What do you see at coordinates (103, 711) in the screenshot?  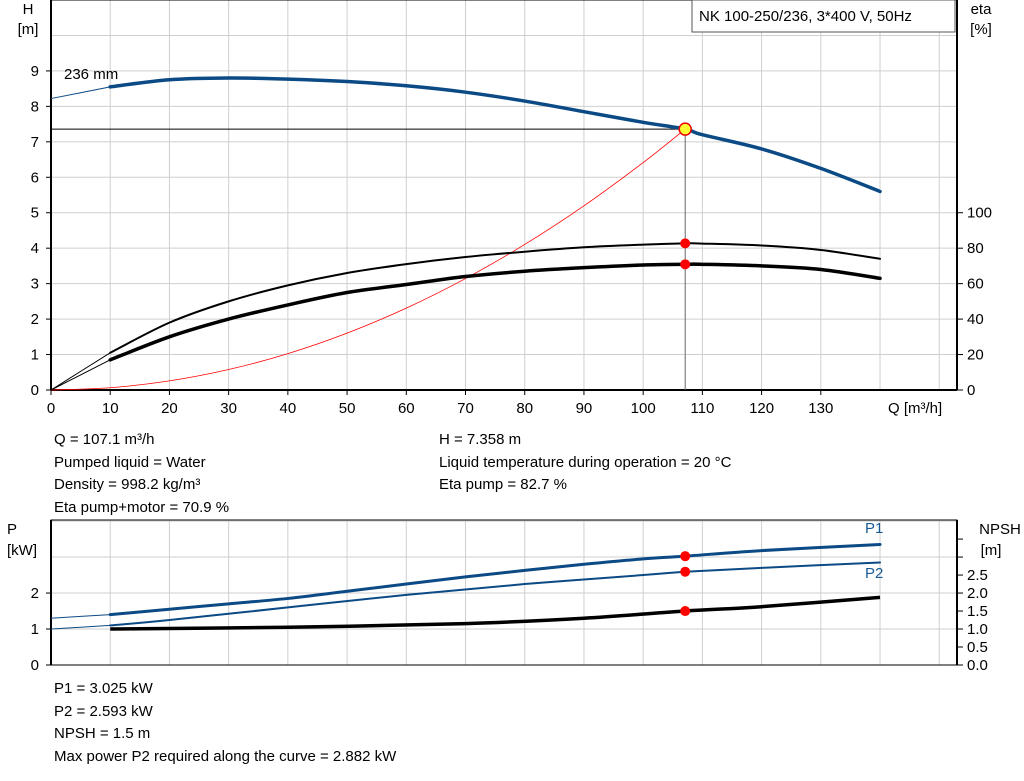 I see `info-p2: P2 = 2.593 kW` at bounding box center [103, 711].